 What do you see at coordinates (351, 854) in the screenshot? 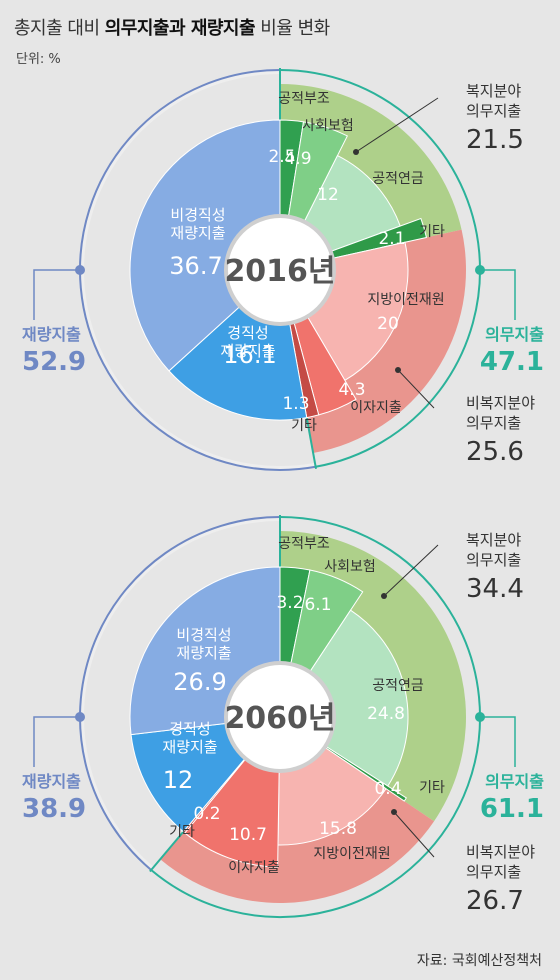
I see `chart2-cat-label-5: 지방이전재원` at bounding box center [351, 854].